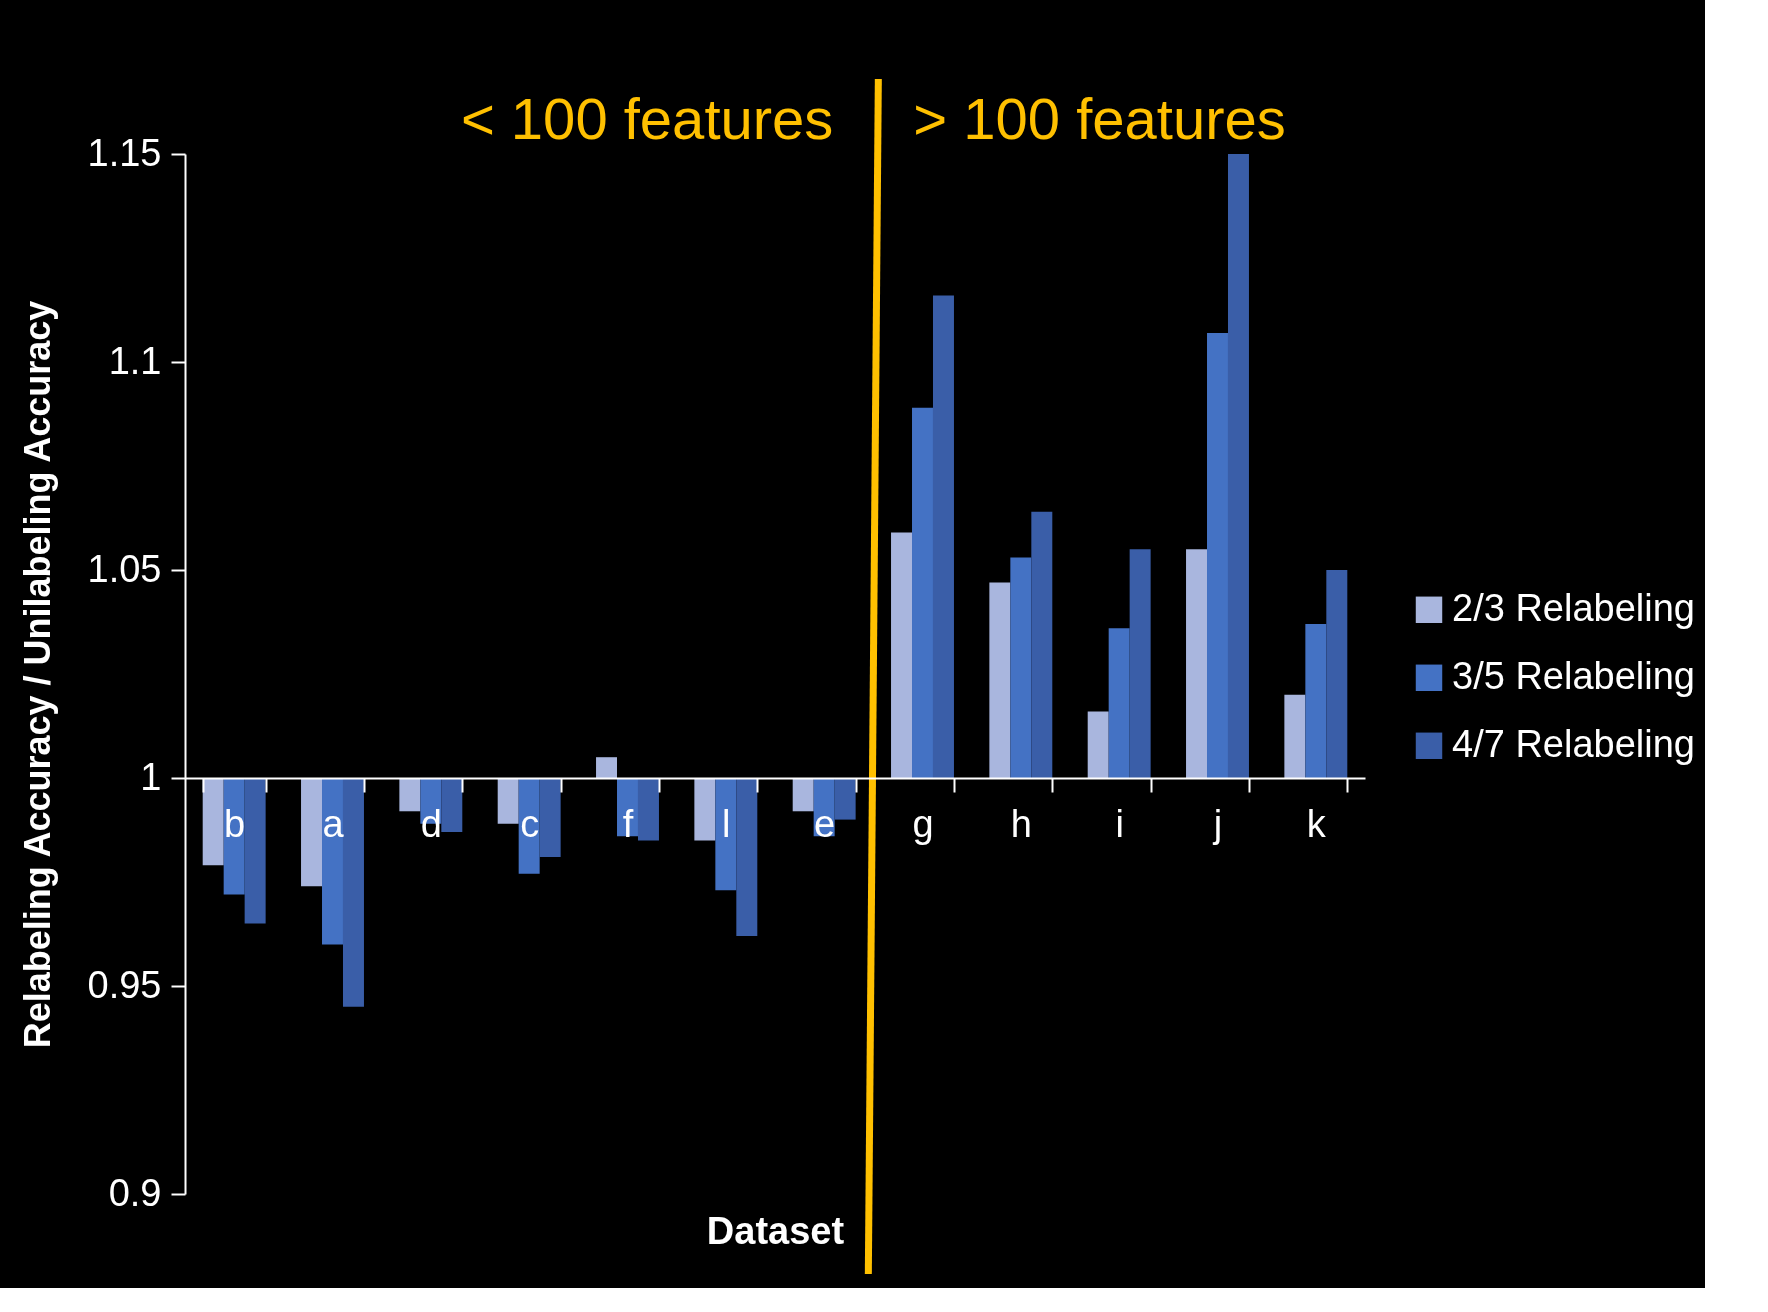  I want to click on x-tick-label: h, so click(1021, 823).